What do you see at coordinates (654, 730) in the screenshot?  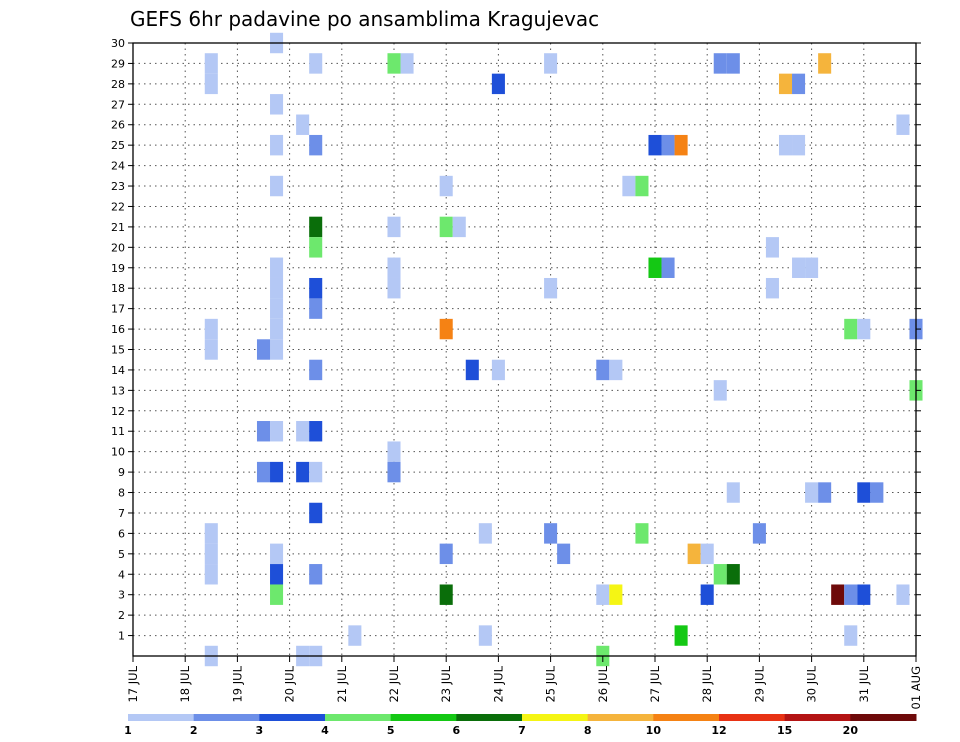 I see `colorbar-label: 10` at bounding box center [654, 730].